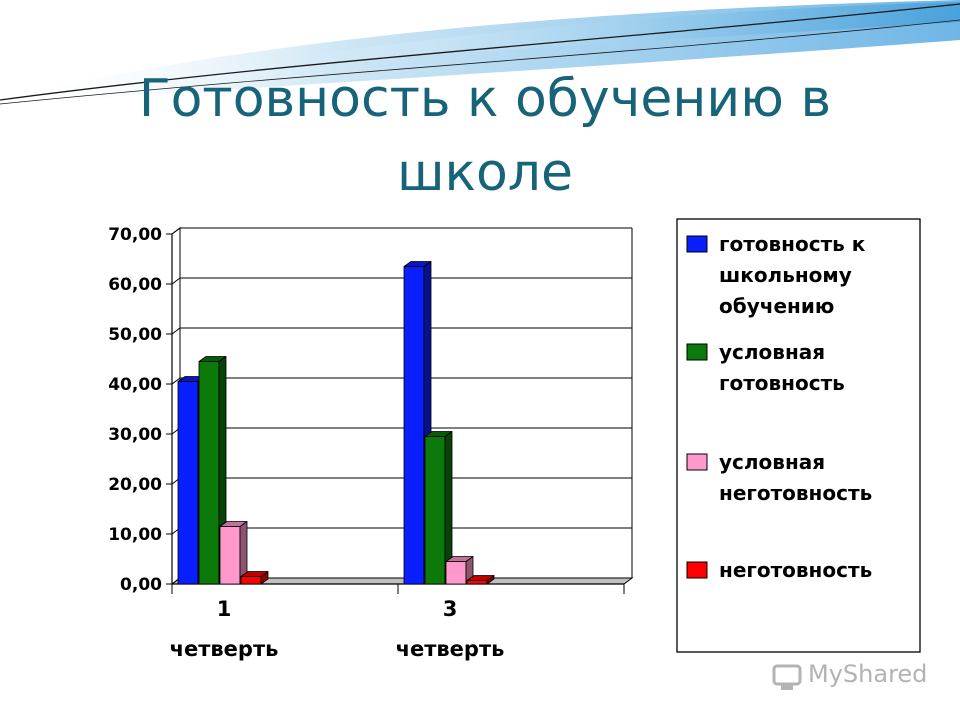  Describe the element at coordinates (485, 136) in the screenshot. I see `page-title: Готовность к обучению в школе` at that location.